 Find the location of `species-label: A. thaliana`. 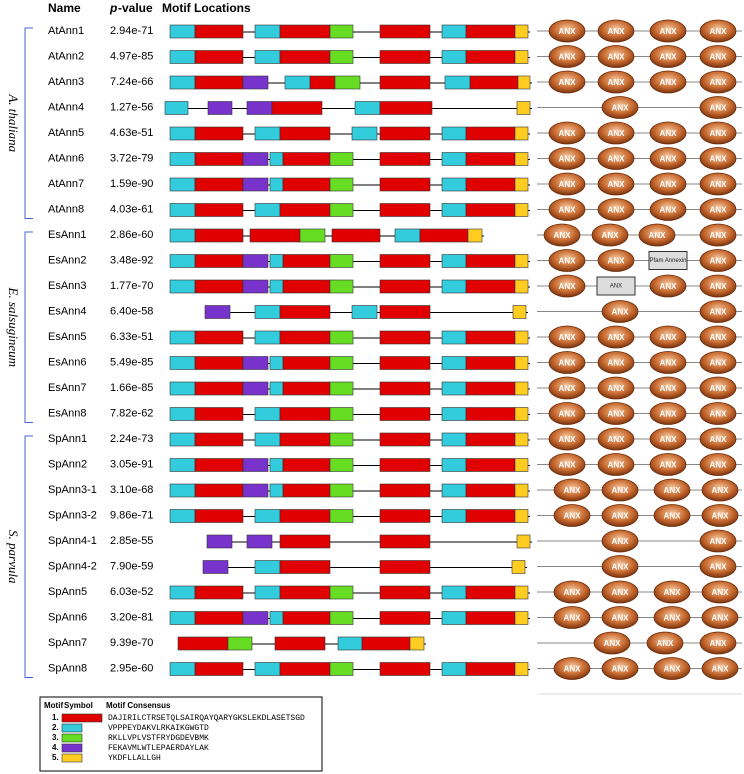

species-label: A. thaliana is located at coordinates (13, 122).